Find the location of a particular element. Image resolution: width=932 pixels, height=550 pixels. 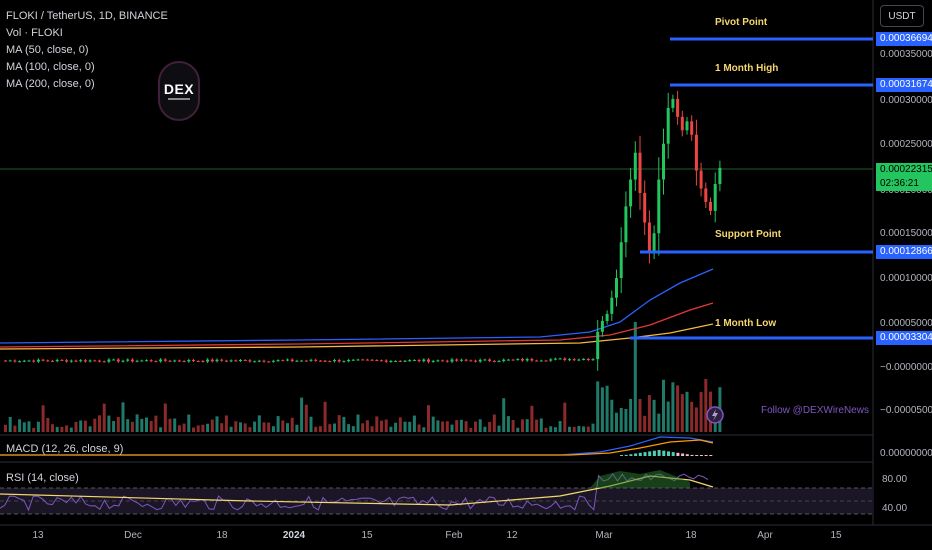

rsi-legend: RSI (14, close) is located at coordinates (42, 478).